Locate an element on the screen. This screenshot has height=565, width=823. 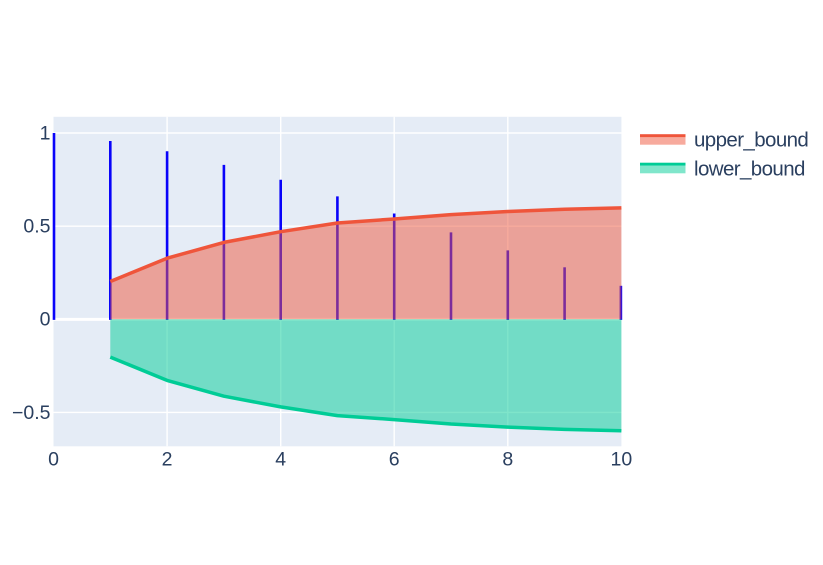
svg-text: 6 is located at coordinates (394, 460).